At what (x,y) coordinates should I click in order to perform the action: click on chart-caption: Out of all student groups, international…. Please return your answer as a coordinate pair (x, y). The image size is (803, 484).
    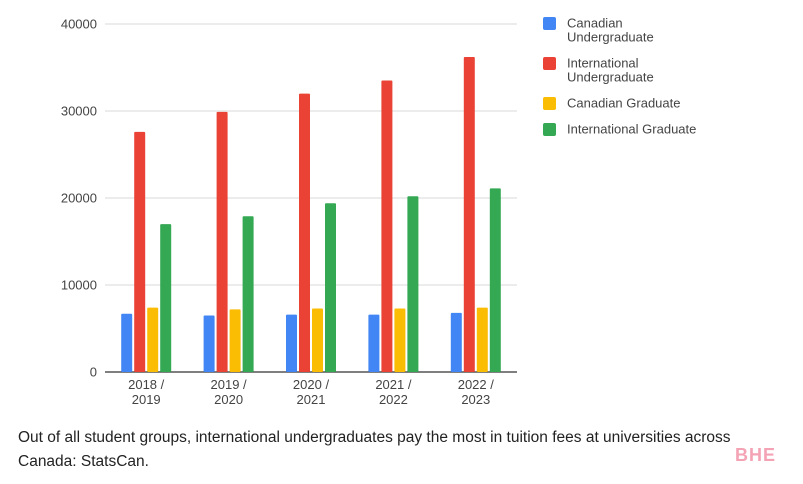
    Looking at the image, I should click on (374, 449).